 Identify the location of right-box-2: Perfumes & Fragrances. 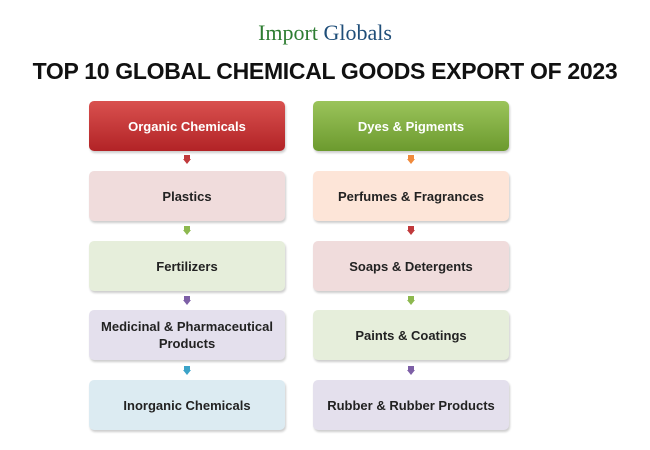
(411, 196).